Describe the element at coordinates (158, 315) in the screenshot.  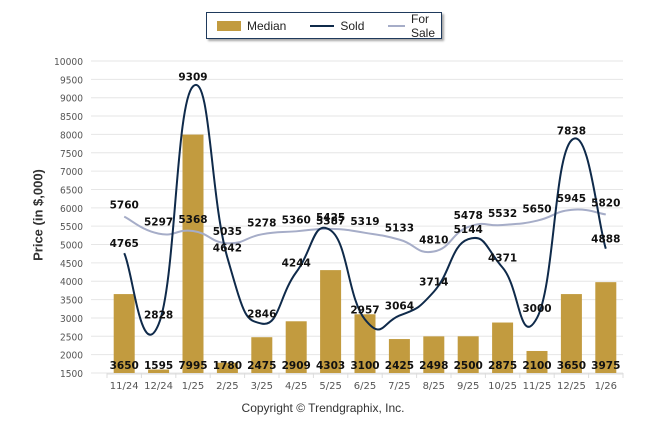
I see `sold-value-label: 2828` at that location.